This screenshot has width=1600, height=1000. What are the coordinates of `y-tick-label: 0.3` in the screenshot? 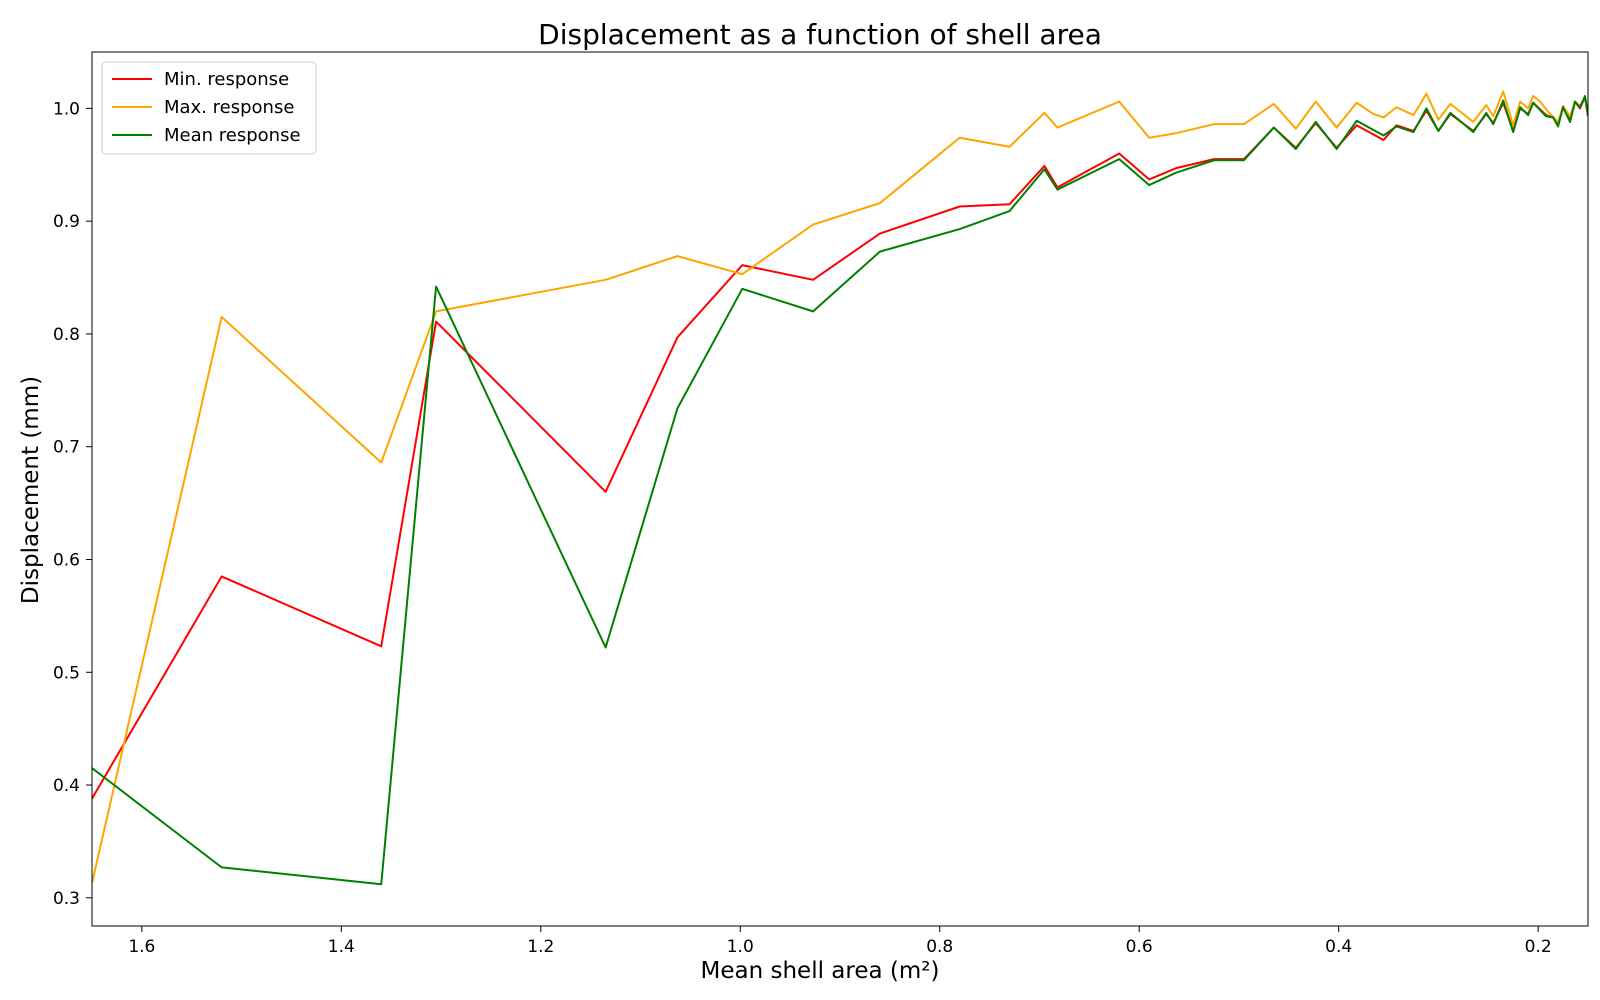 It's located at (66, 899).